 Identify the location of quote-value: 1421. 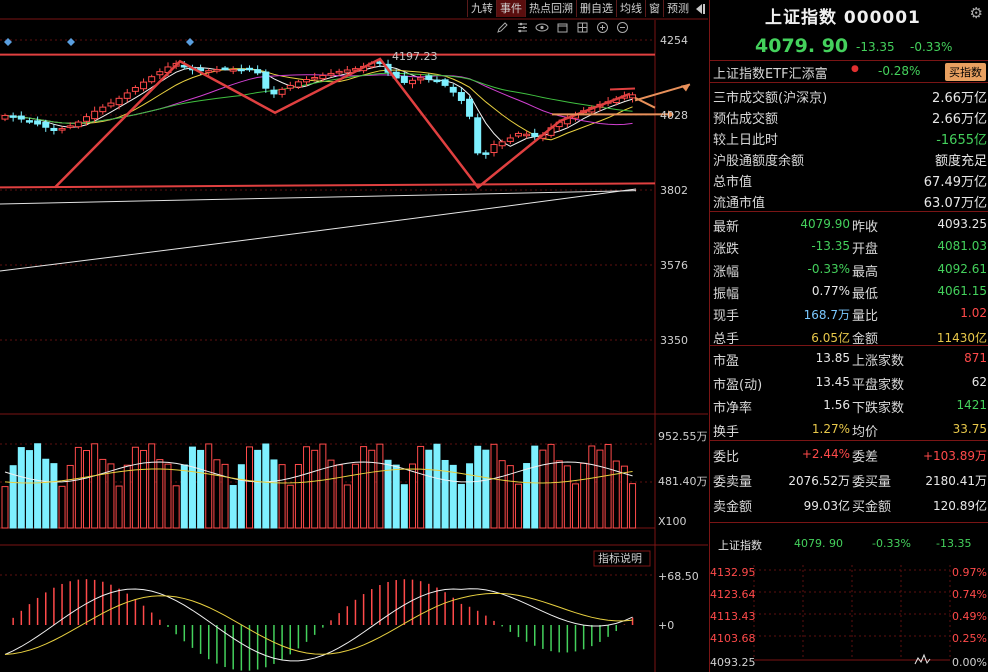
(971, 405).